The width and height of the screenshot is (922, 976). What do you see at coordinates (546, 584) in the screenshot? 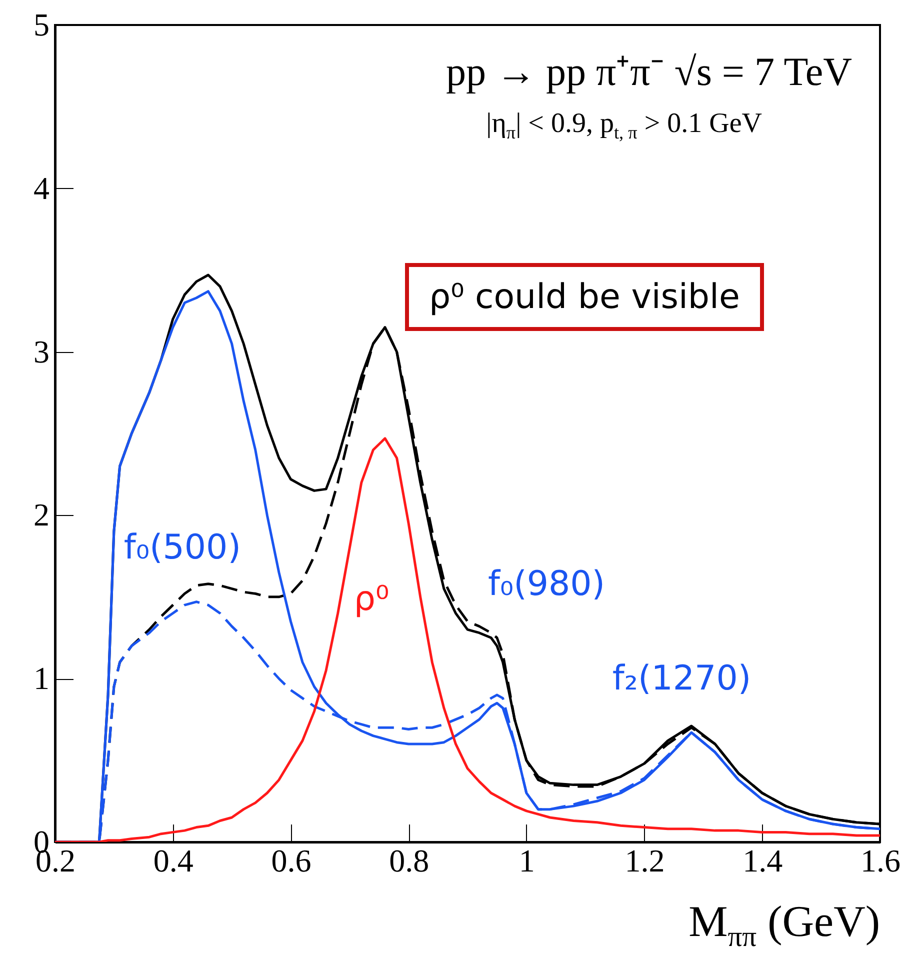
I see `annotation: f₀(980)` at bounding box center [546, 584].